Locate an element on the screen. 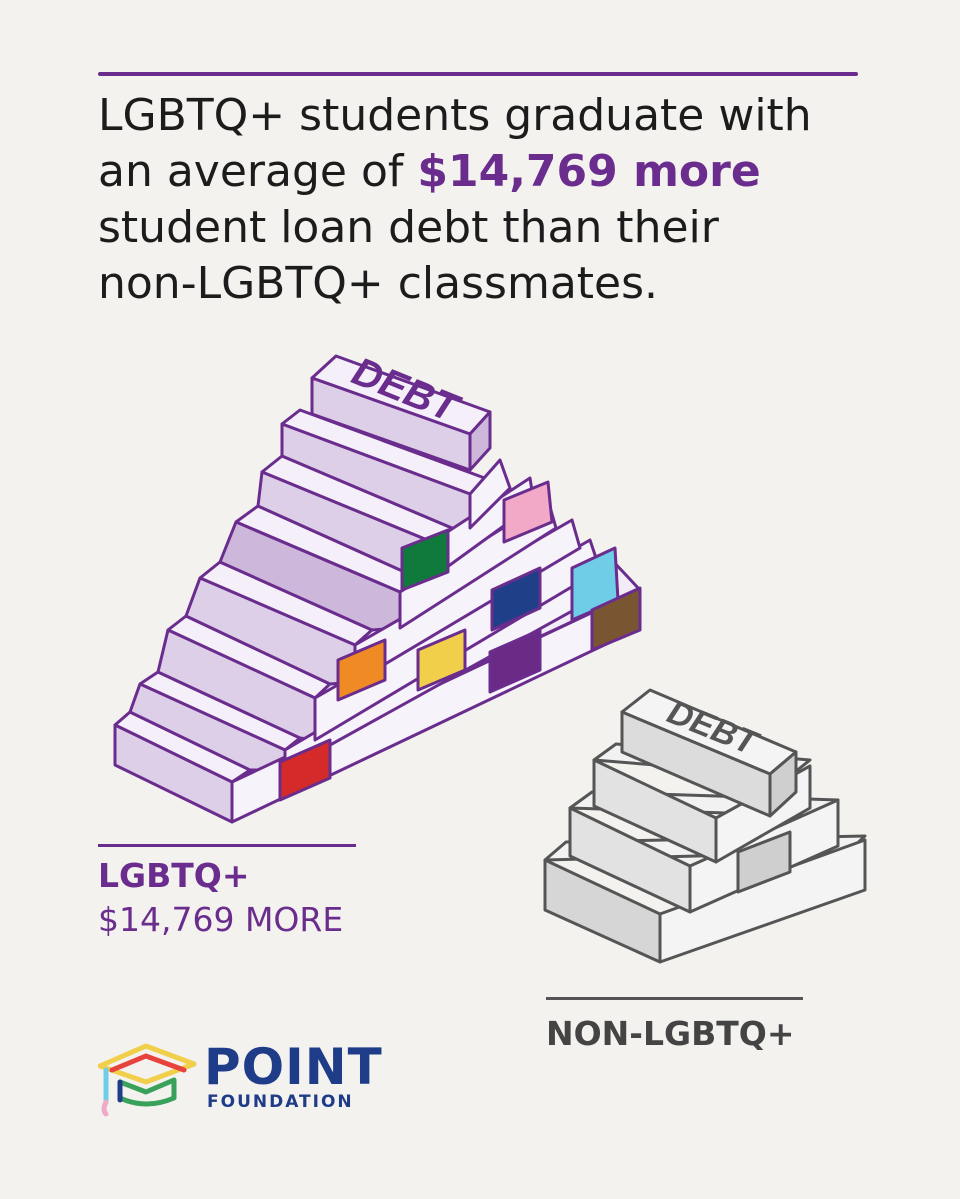 This screenshot has width=960, height=1199. non-lgbtq-debt-pyramid is located at coordinates (705, 826).